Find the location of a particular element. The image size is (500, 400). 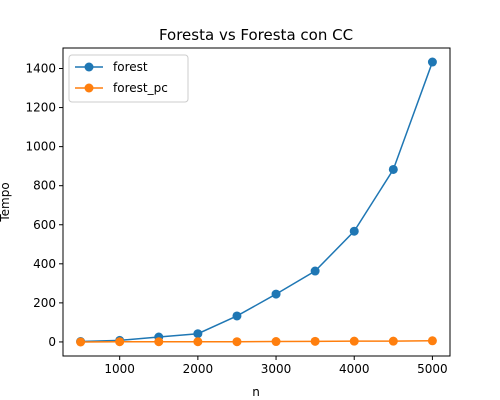

y-tick-label: 400 is located at coordinates (44, 264).